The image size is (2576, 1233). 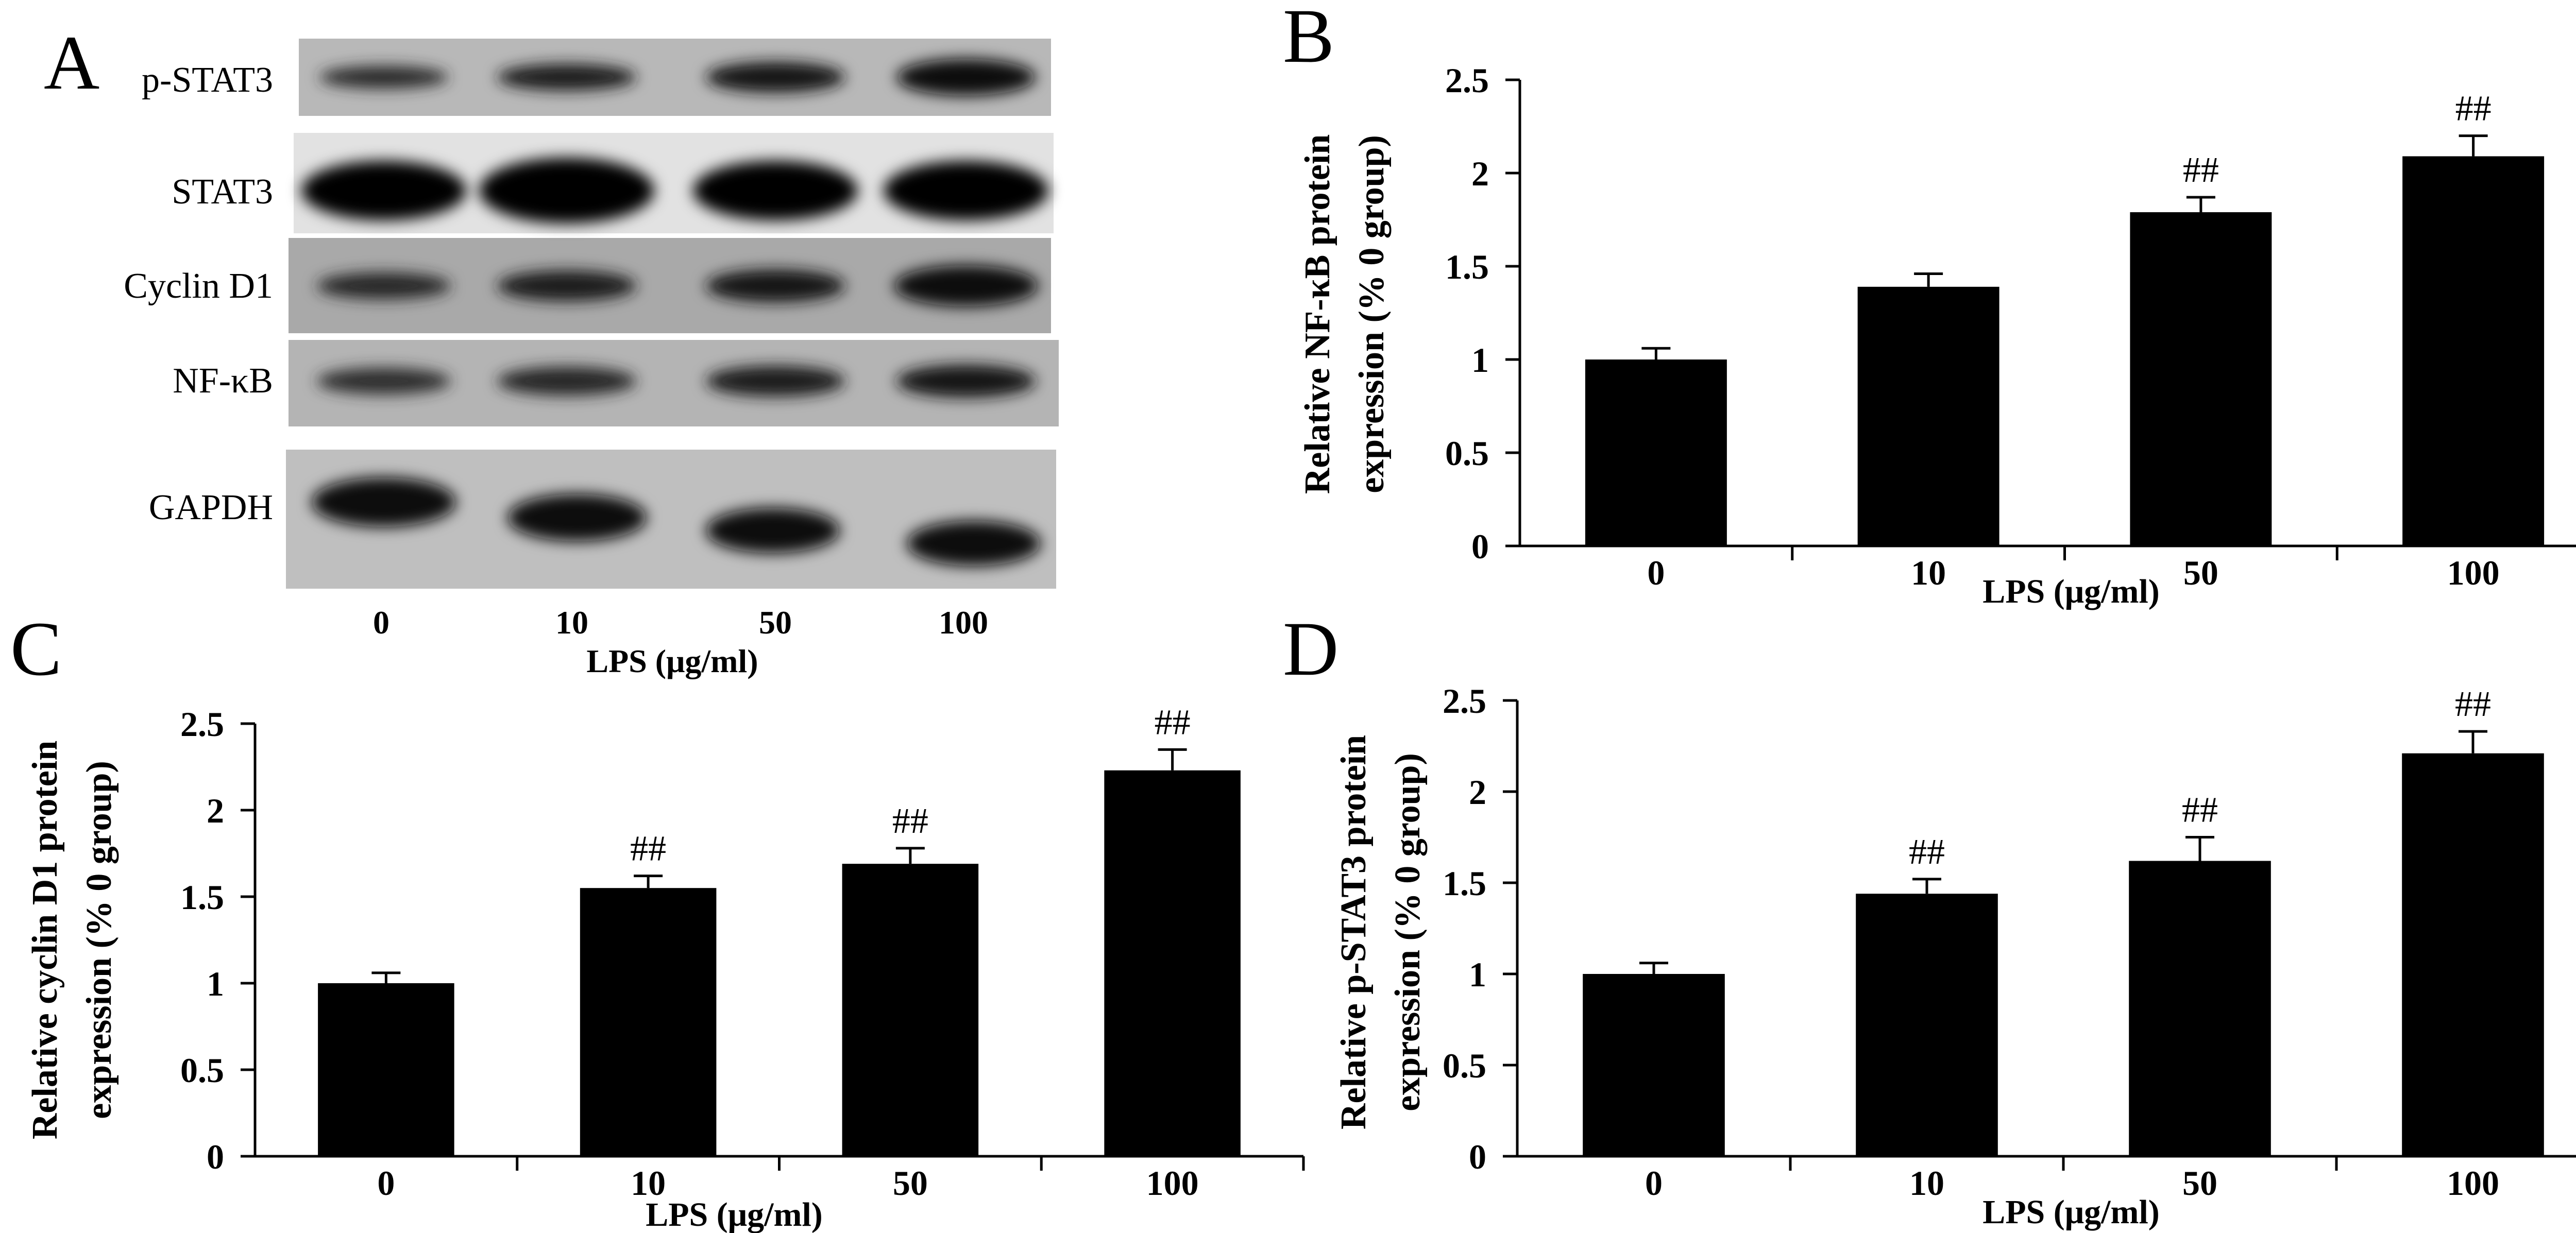 I want to click on blot-label-cyclin-d1: Cyclin D1, so click(x=199, y=286).